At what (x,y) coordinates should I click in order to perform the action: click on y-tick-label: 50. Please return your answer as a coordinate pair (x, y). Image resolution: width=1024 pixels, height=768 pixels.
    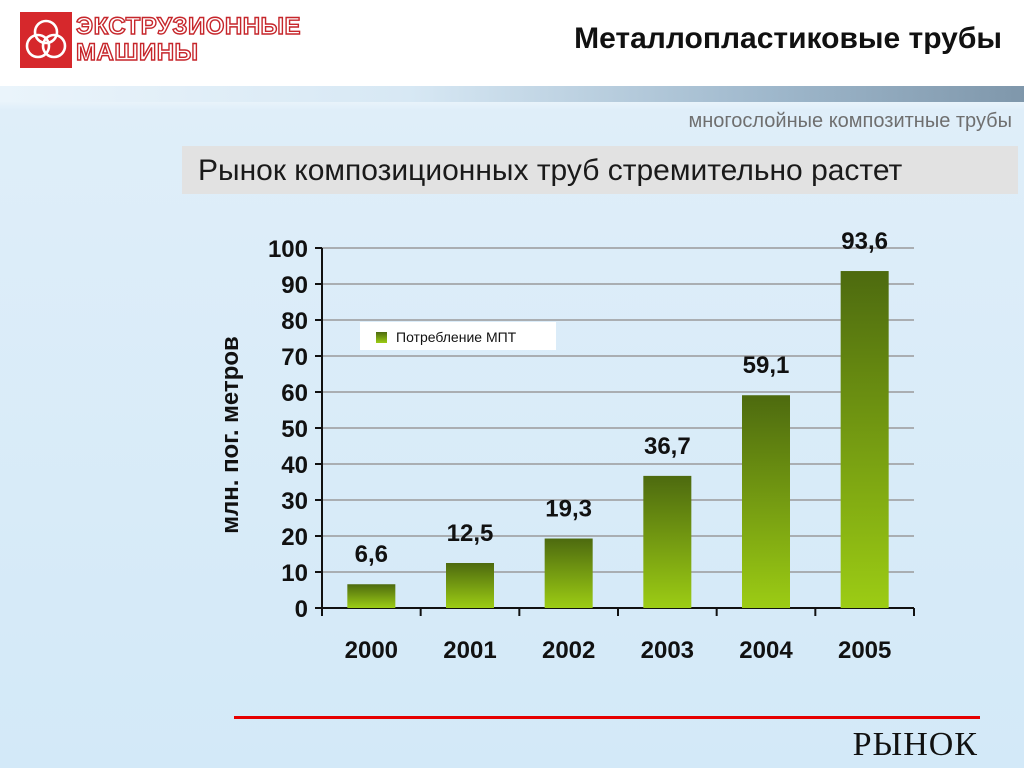
    Looking at the image, I should click on (294, 429).